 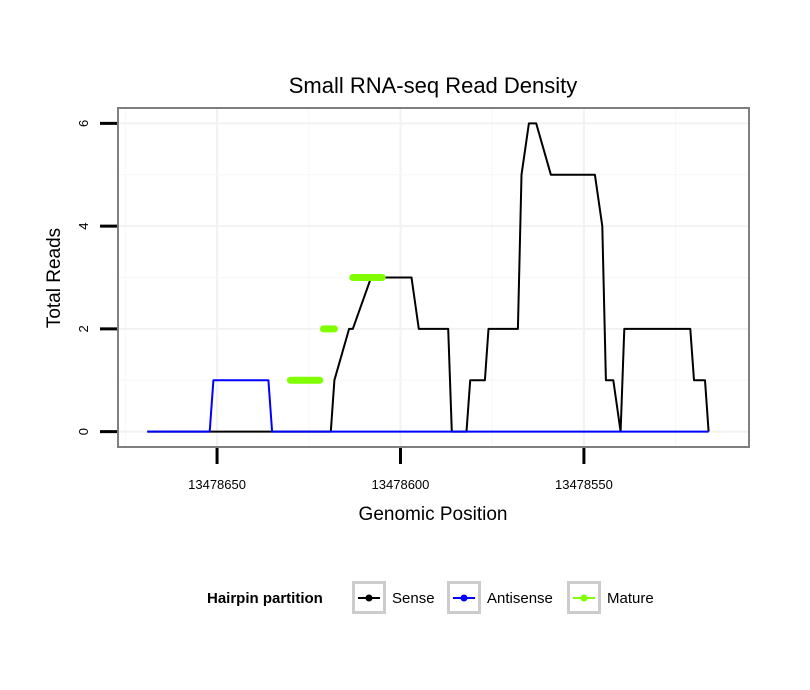 I want to click on x-axis: 13478650 13478600 13478550, so click(x=400, y=470).